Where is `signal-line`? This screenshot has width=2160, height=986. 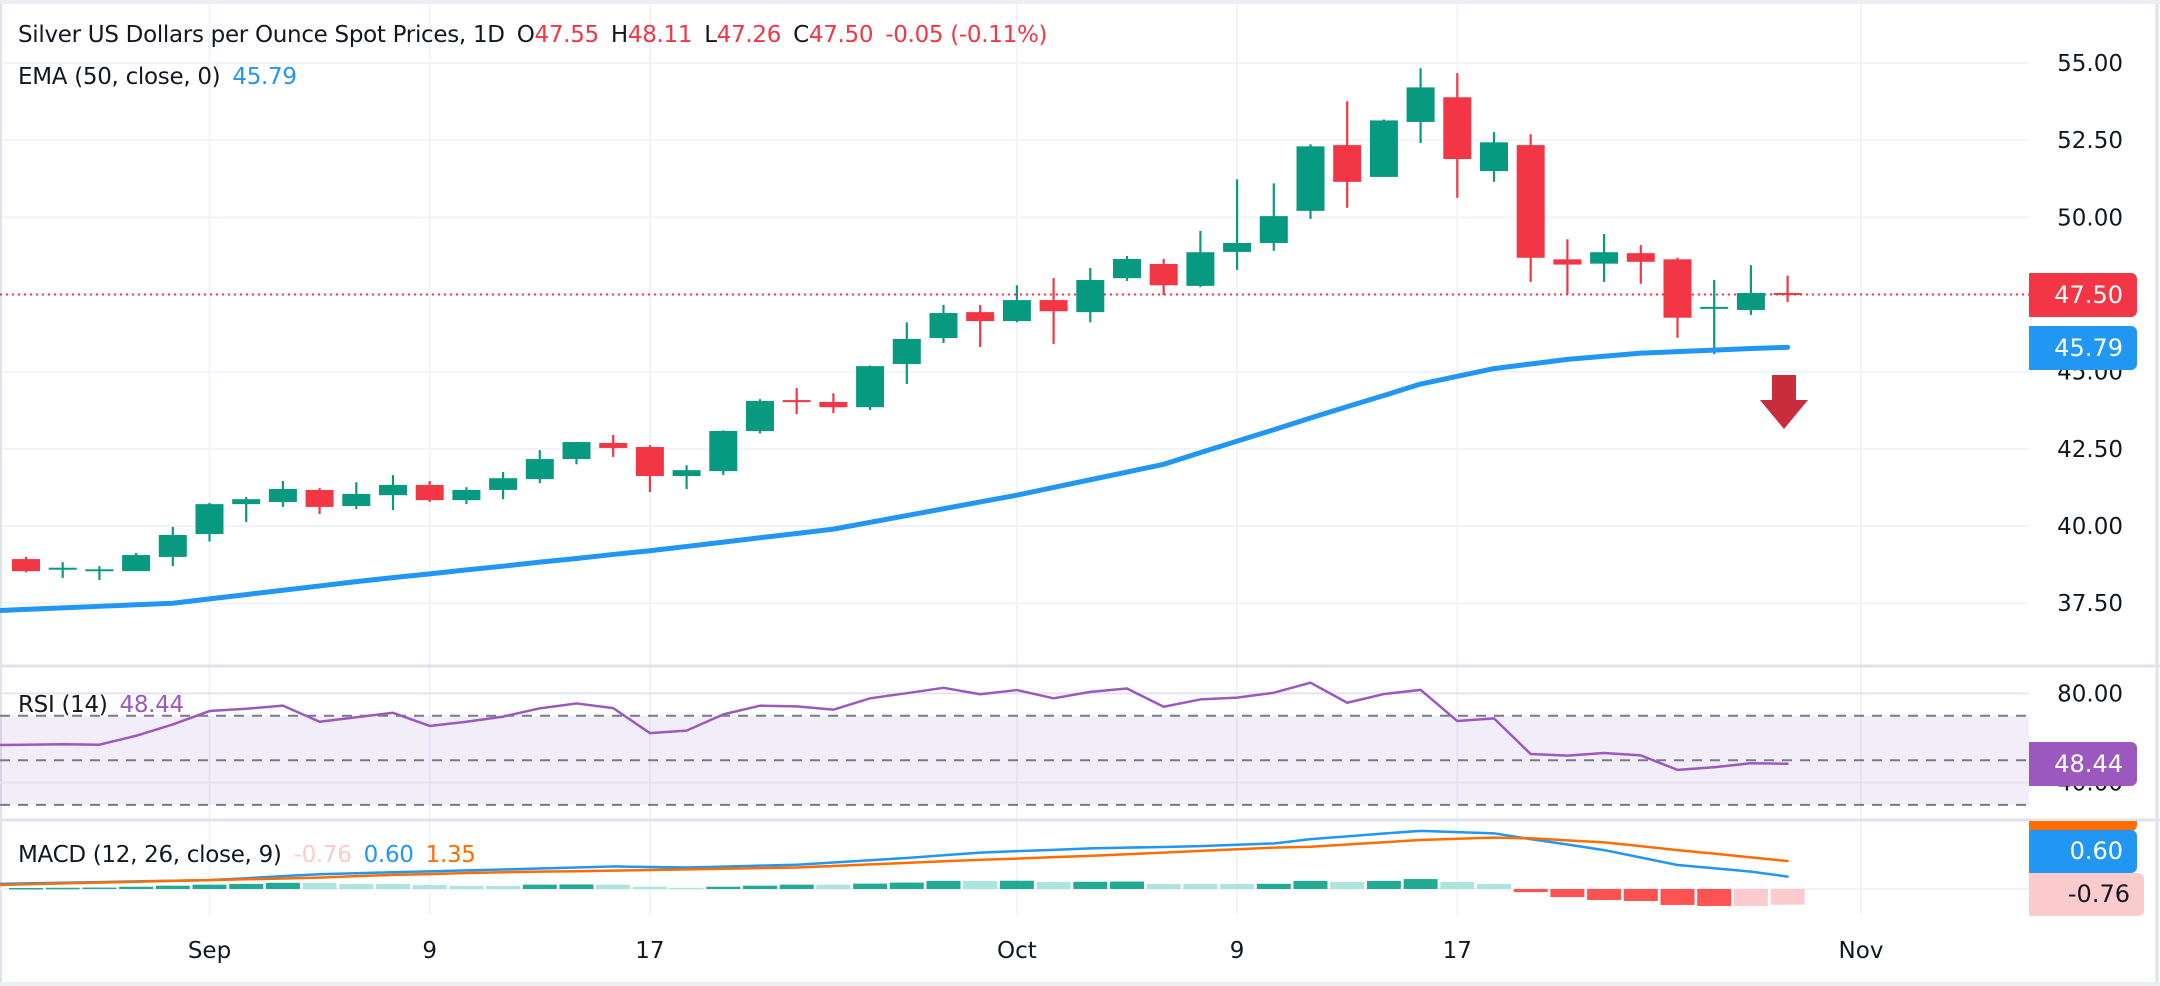 signal-line is located at coordinates (894, 861).